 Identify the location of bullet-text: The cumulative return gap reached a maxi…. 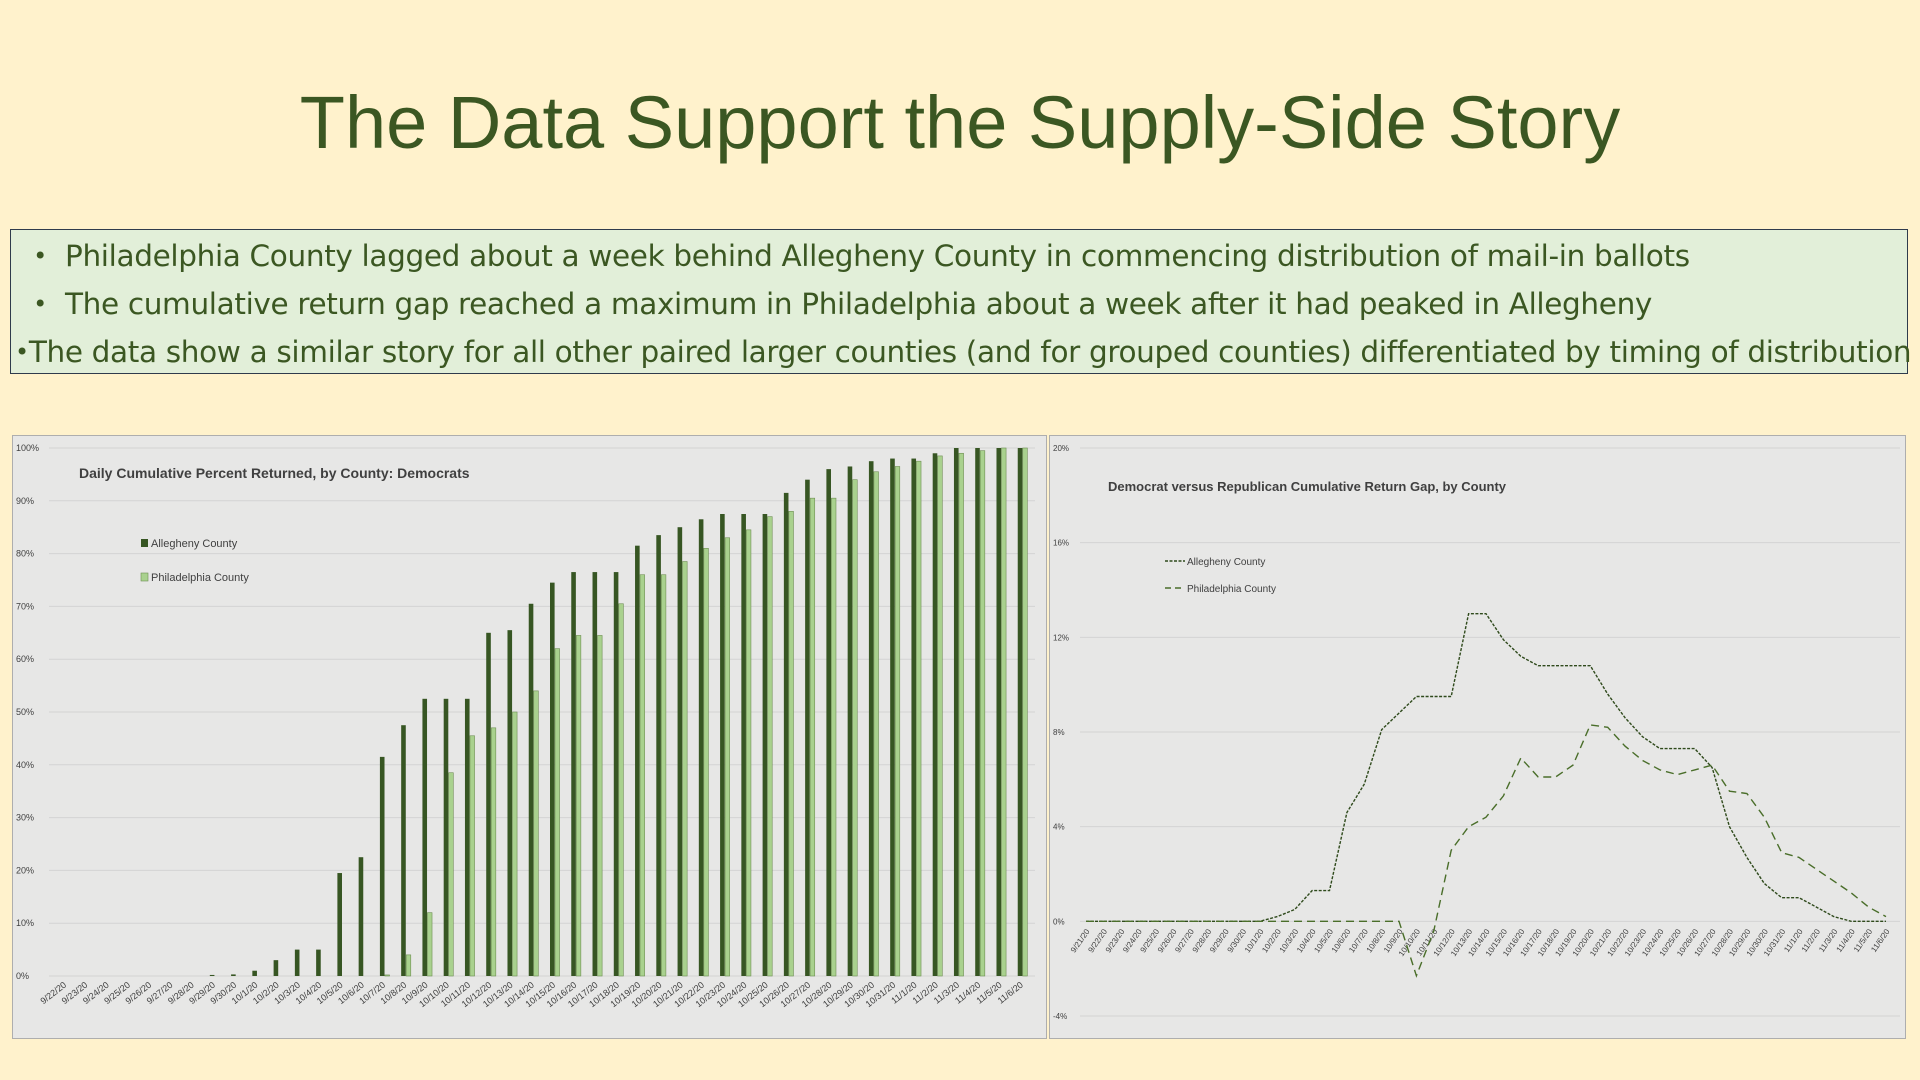
(859, 304).